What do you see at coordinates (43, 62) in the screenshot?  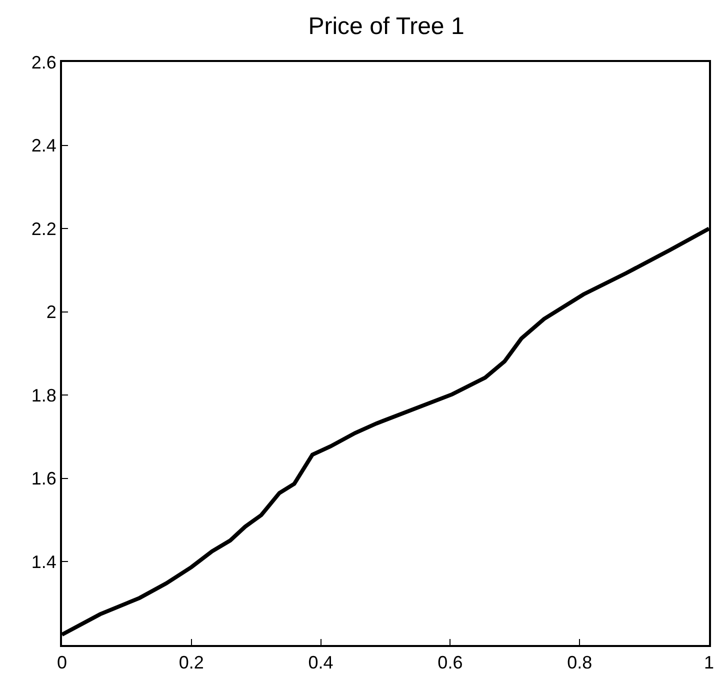 I see `y-tick-label: 2.6` at bounding box center [43, 62].